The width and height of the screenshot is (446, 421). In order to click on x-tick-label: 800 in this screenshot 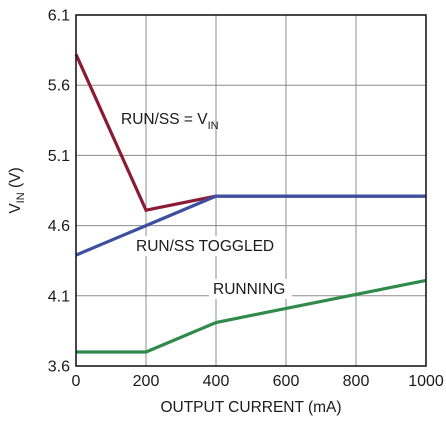, I will do `click(356, 381)`.